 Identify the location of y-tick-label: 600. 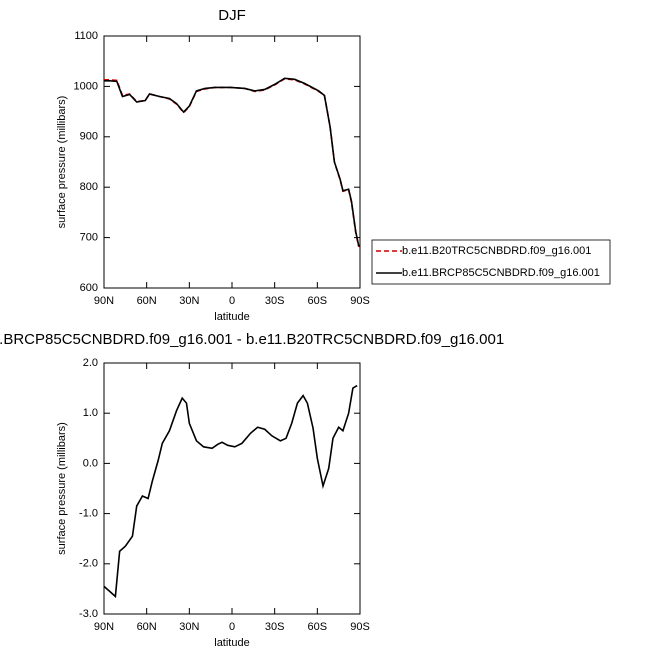
(89, 288).